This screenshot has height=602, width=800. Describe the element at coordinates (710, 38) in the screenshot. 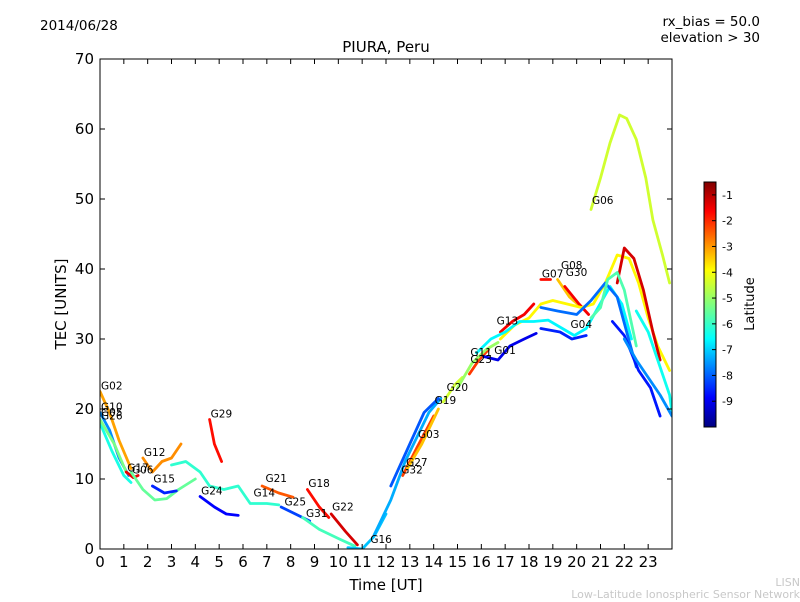

I see `elevation-label: elevation > 30` at that location.